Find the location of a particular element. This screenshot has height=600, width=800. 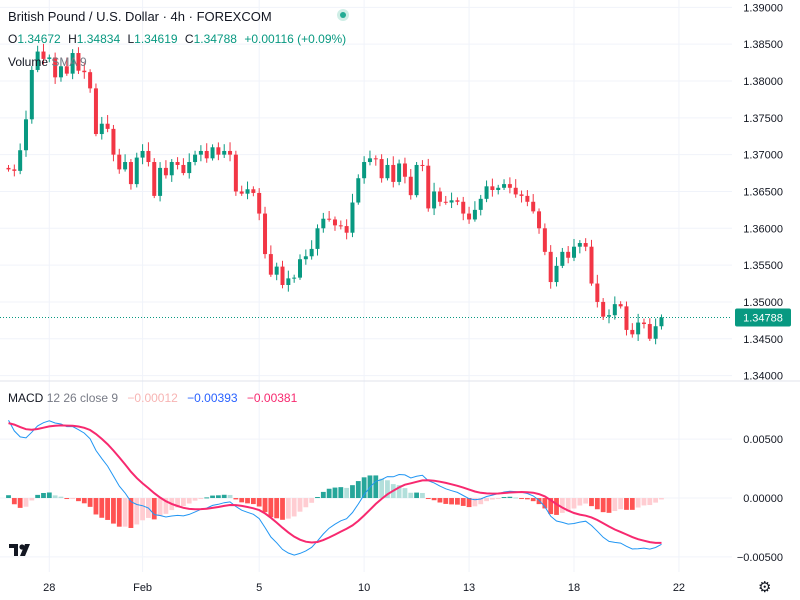

price-axis-label: 1.36000 is located at coordinates (763, 229).